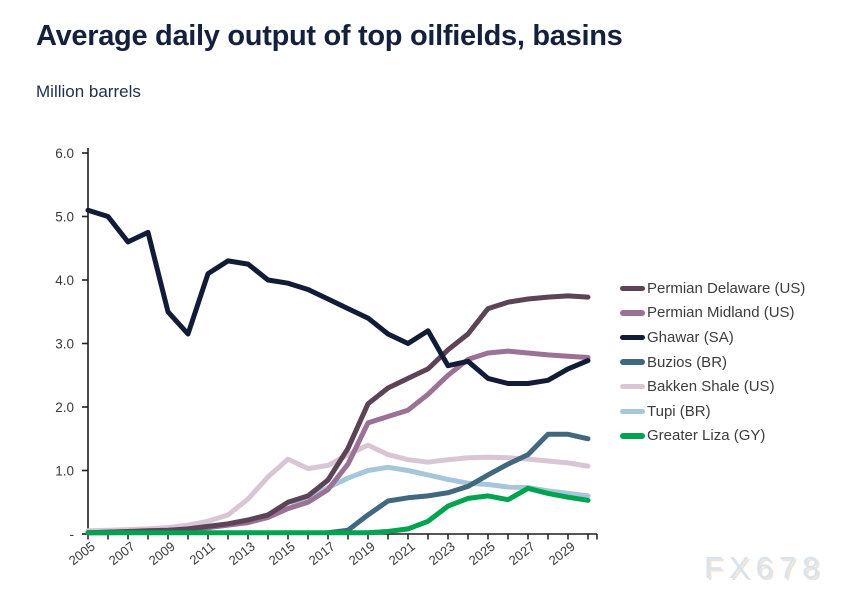 The width and height of the screenshot is (841, 607). I want to click on legend-label: Permian Delaware (US), so click(726, 288).